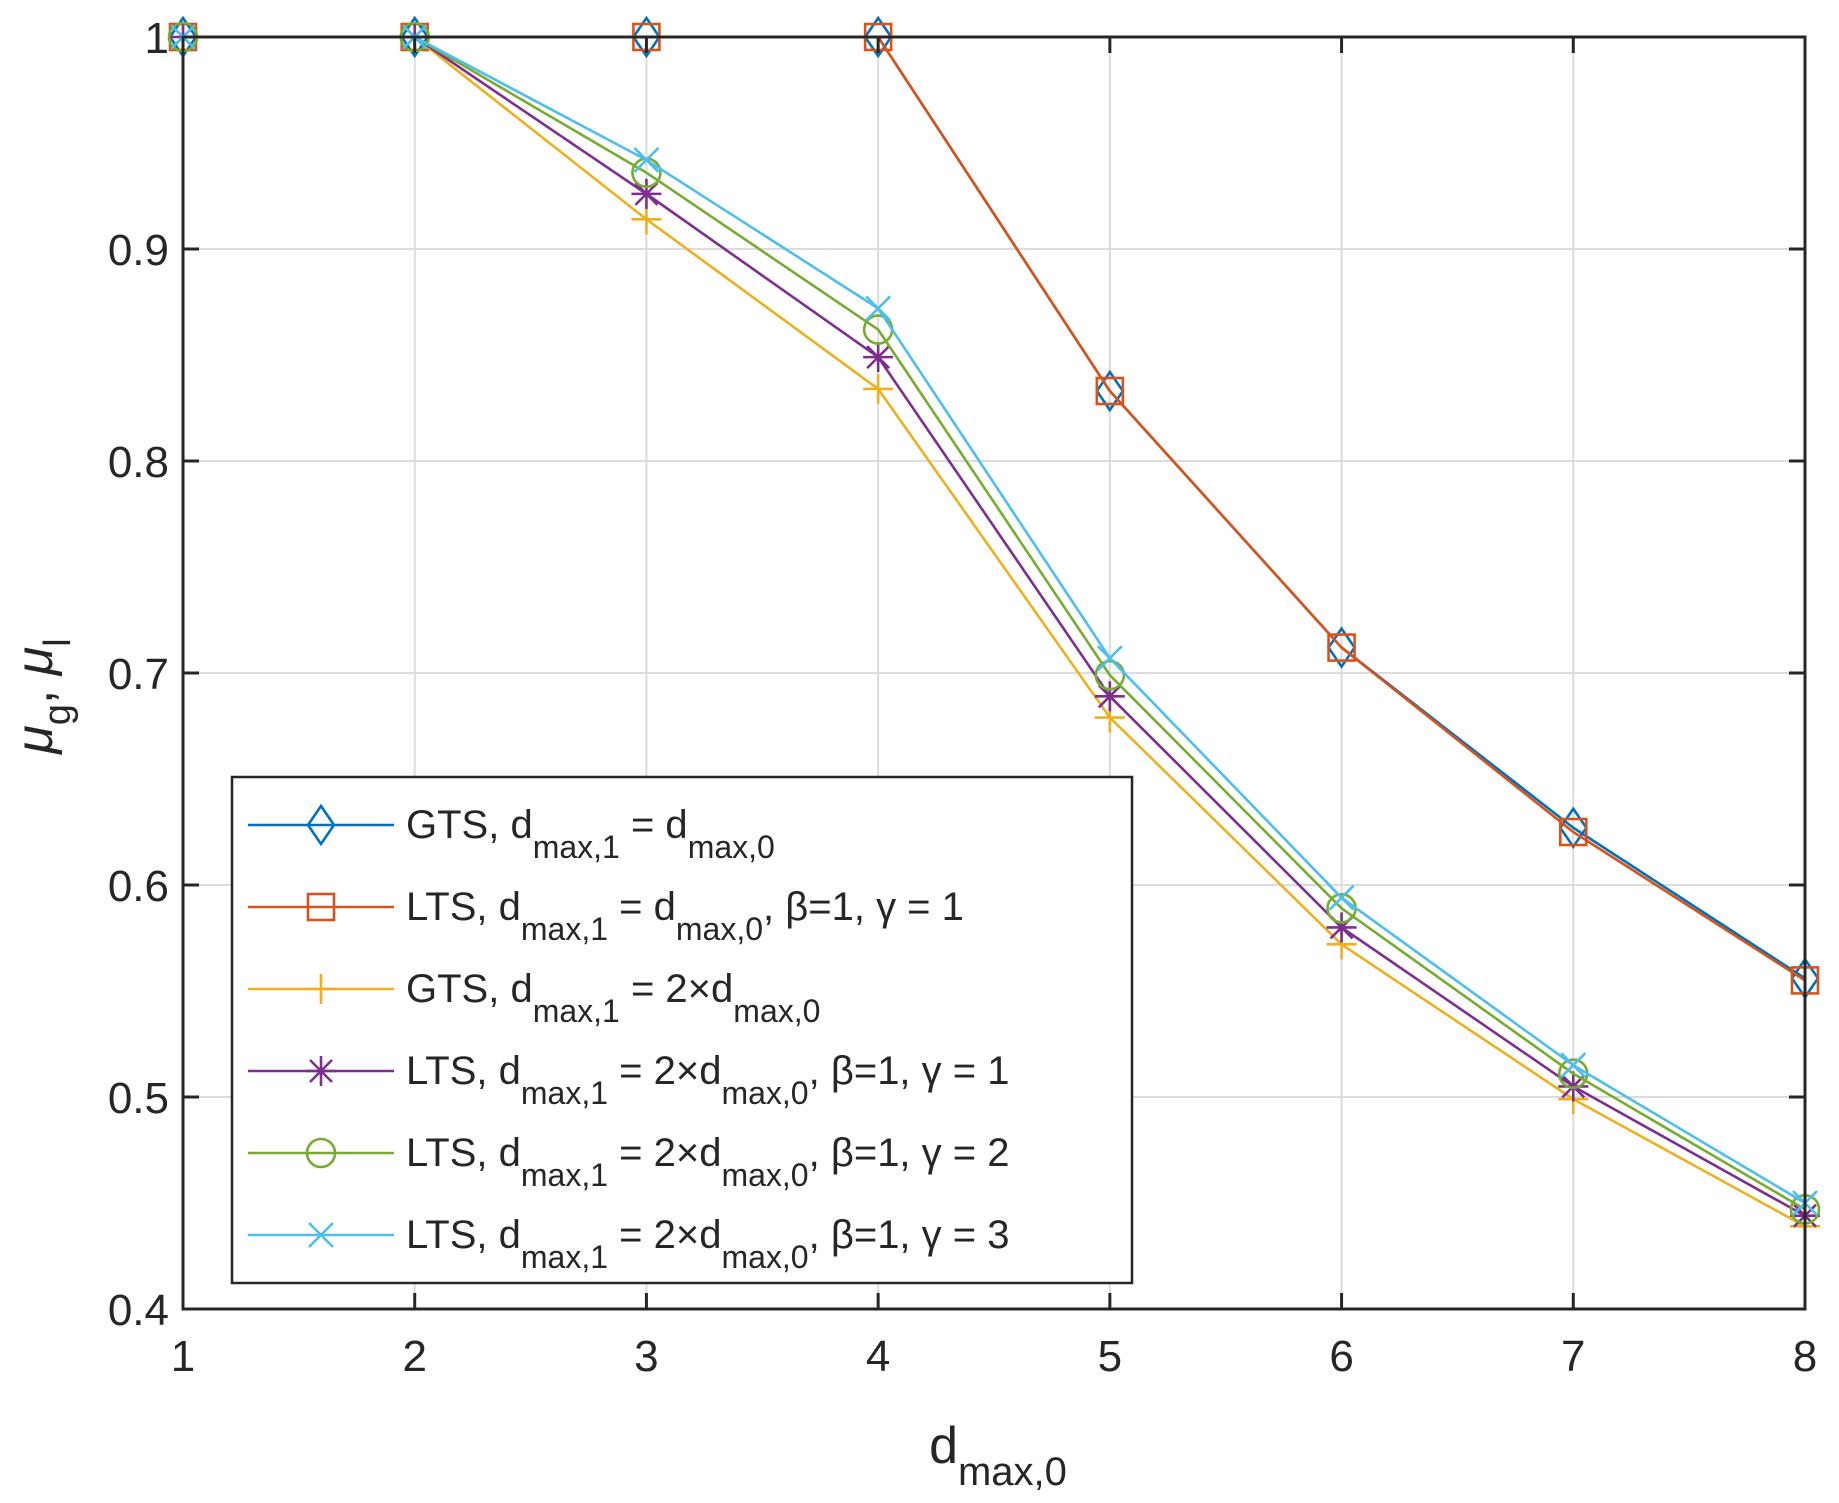  I want to click on x-tick-label: 6, so click(1341, 1356).